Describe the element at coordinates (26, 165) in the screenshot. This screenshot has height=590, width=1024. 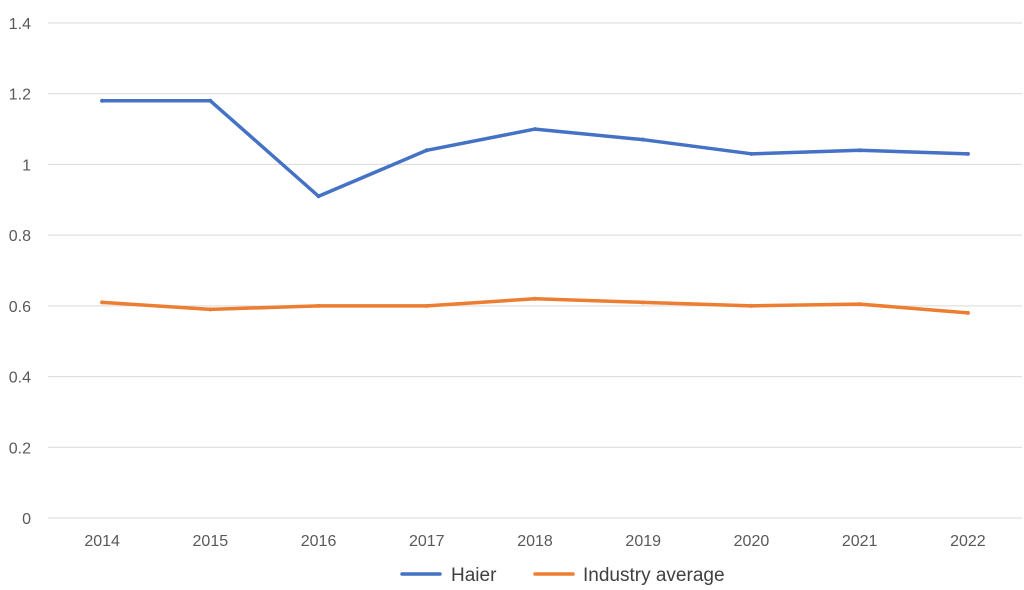
I see `y-tick-label: 1` at that location.